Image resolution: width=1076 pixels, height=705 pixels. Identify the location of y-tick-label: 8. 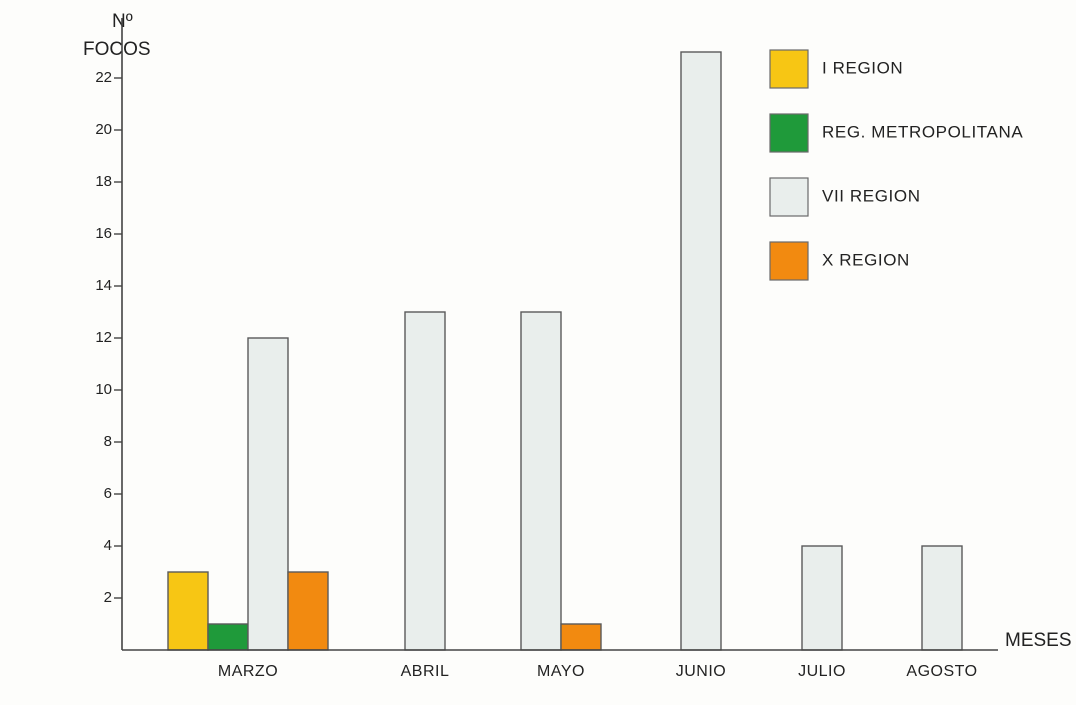
(108, 441).